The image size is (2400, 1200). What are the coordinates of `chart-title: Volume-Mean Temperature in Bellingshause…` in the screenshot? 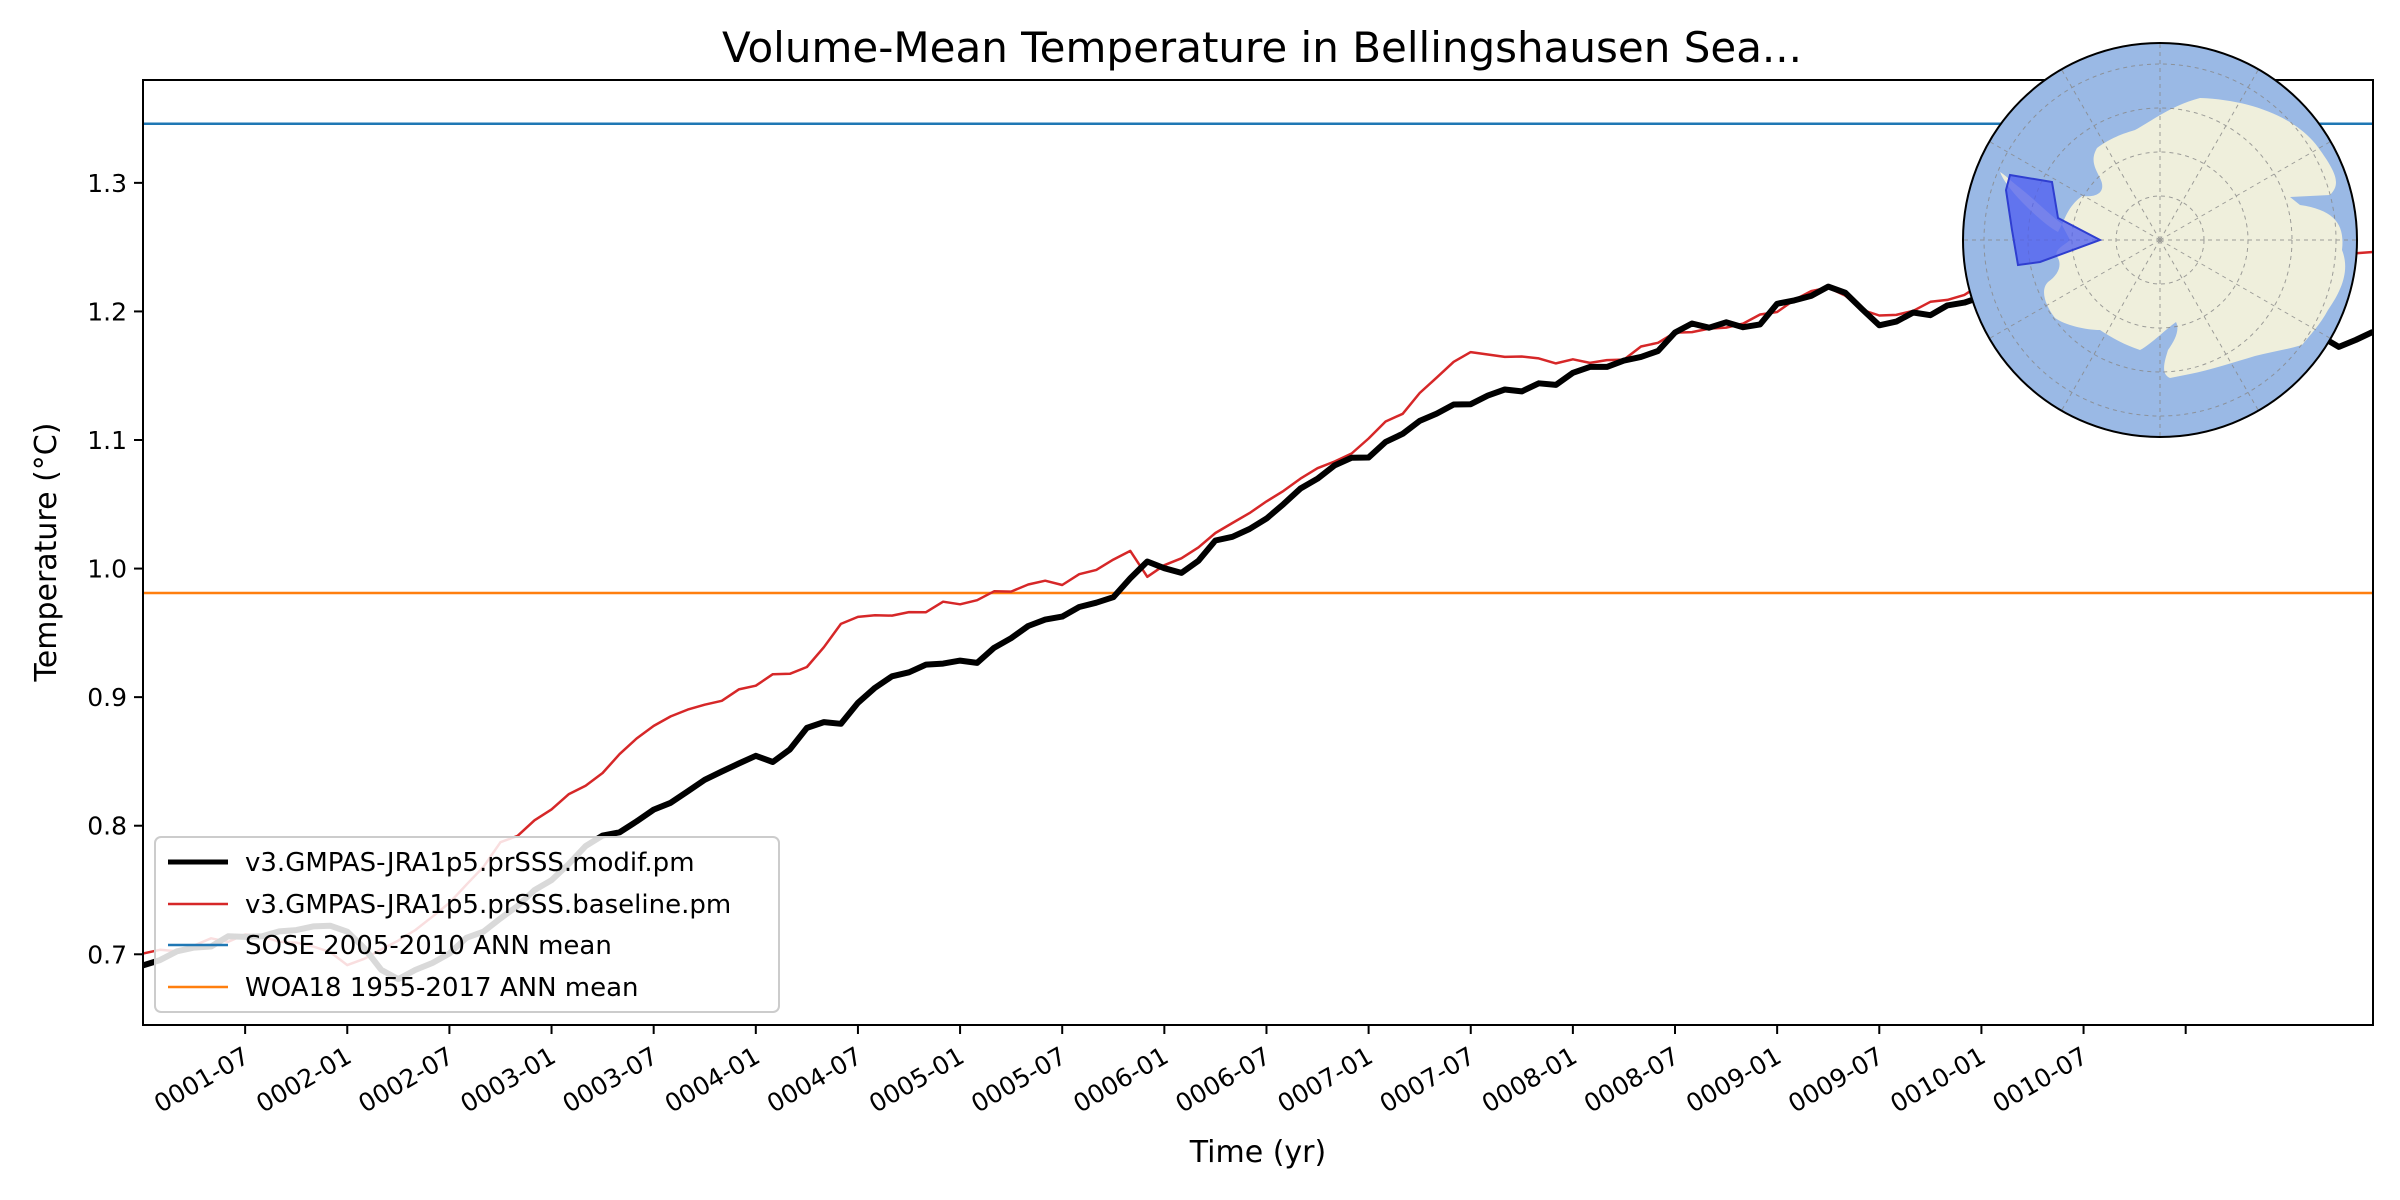 It's located at (1262, 47).